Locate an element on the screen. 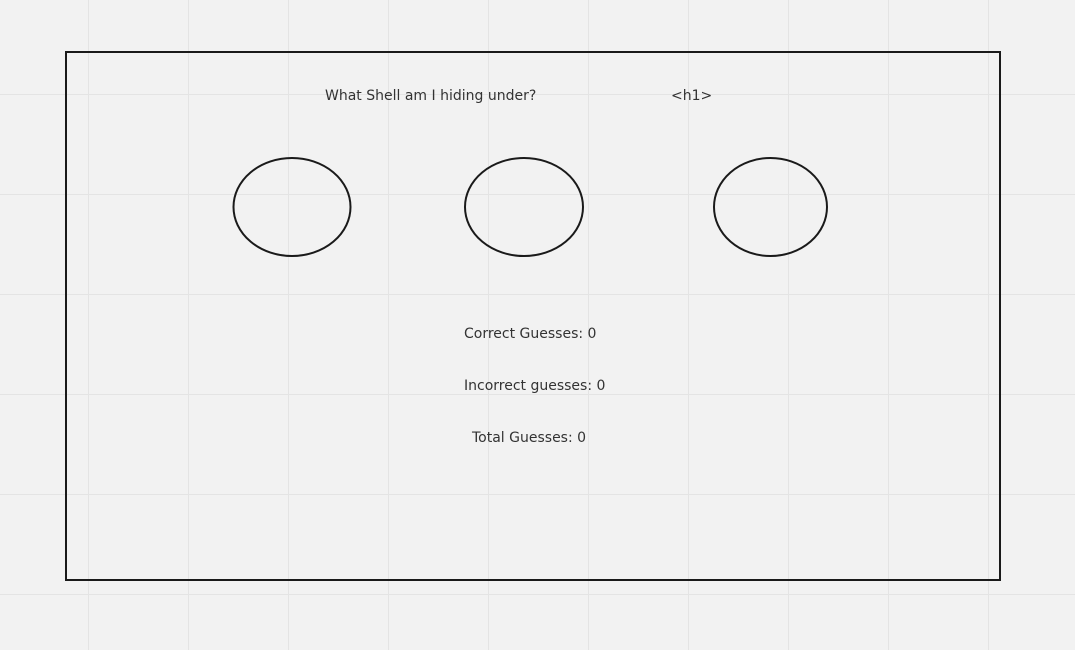  incorrect-guesses-counter: Incorrect guesses: 0 is located at coordinates (535, 386).